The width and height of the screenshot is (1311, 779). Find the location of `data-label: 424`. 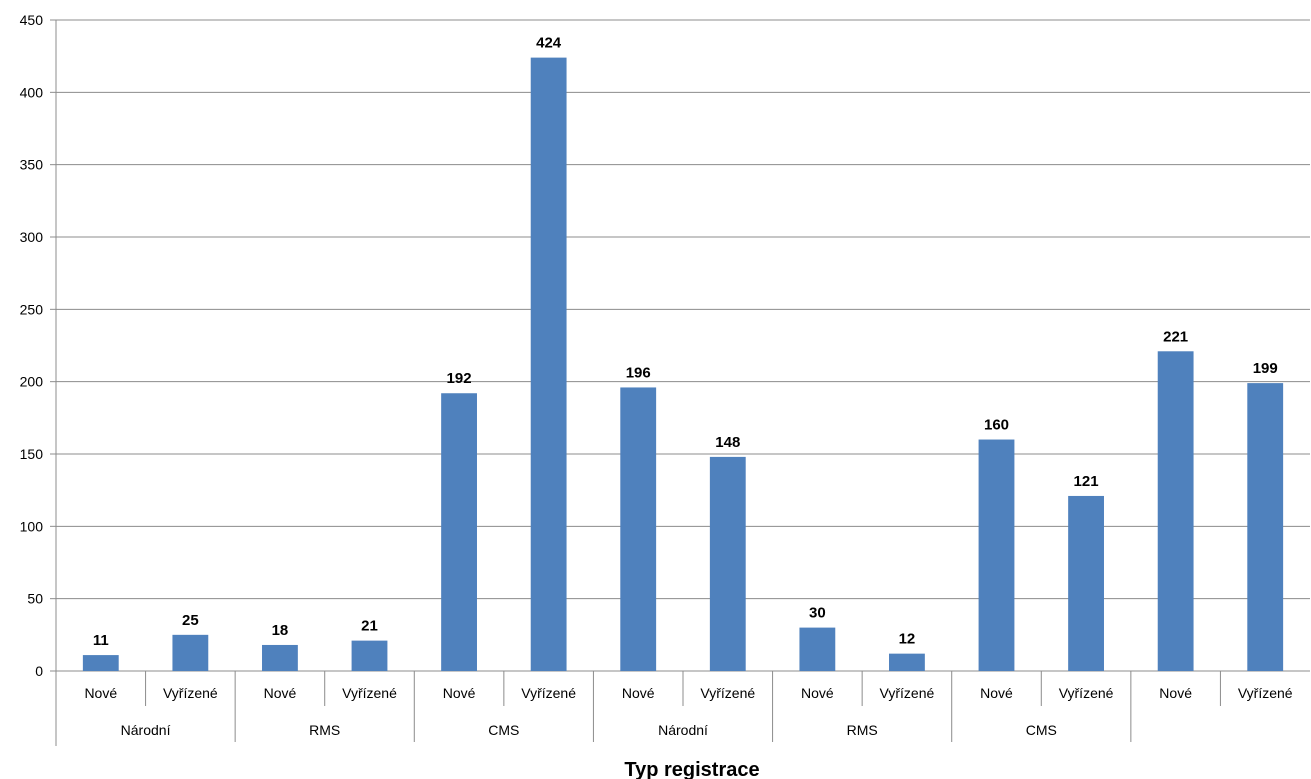

data-label: 424 is located at coordinates (549, 43).